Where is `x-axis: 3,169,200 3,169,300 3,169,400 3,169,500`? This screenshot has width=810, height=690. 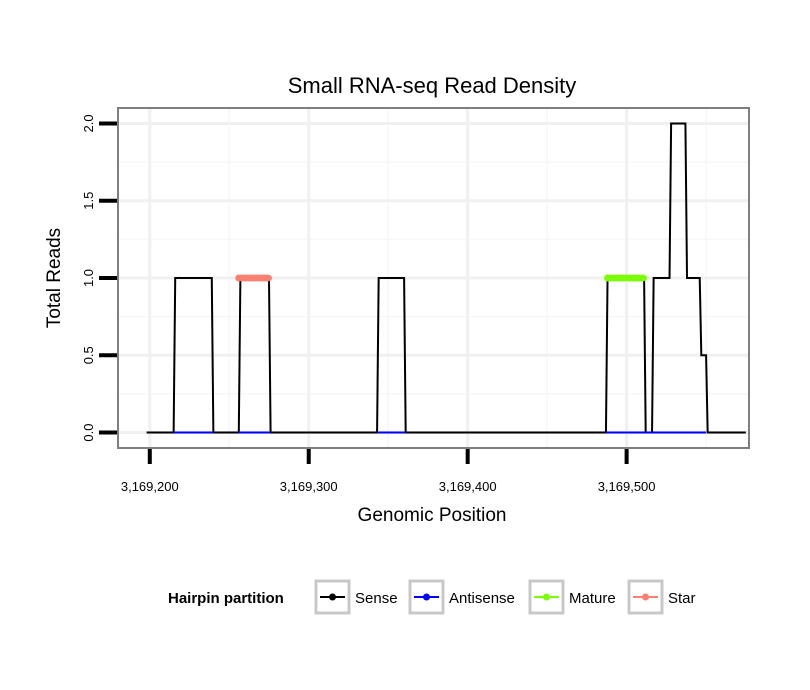 x-axis: 3,169,200 3,169,300 3,169,400 3,169,500 is located at coordinates (388, 471).